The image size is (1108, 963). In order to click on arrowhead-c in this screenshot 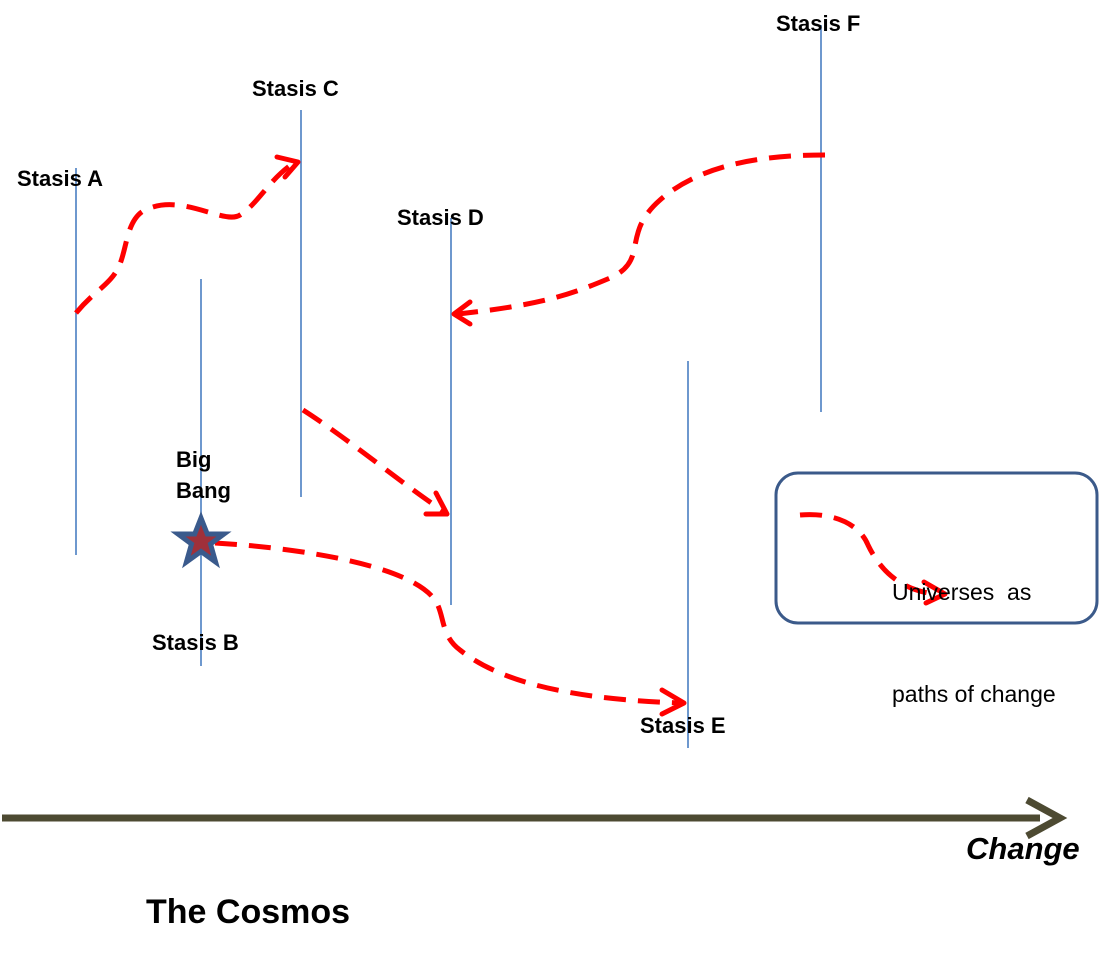, I will do `click(287, 167)`.